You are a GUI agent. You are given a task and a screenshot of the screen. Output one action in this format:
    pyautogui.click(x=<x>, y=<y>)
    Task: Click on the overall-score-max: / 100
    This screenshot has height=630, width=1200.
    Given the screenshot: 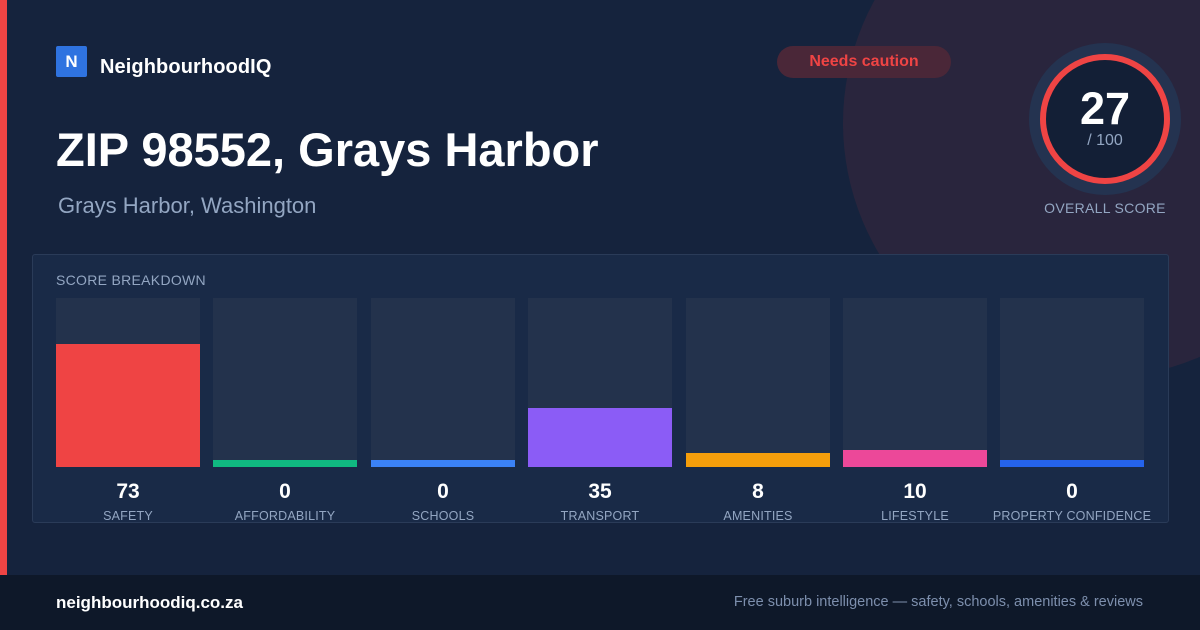 What is the action you would take?
    pyautogui.click(x=1105, y=140)
    